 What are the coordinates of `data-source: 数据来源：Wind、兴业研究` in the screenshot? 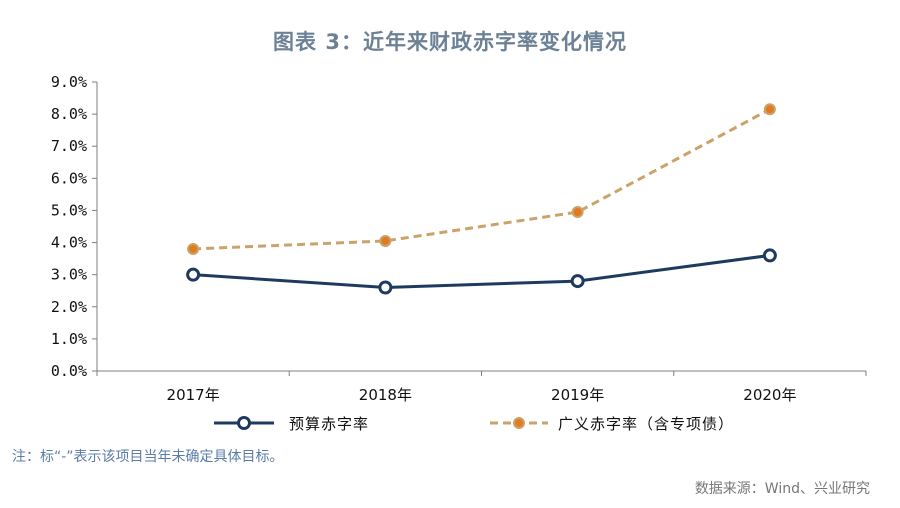 It's located at (782, 489).